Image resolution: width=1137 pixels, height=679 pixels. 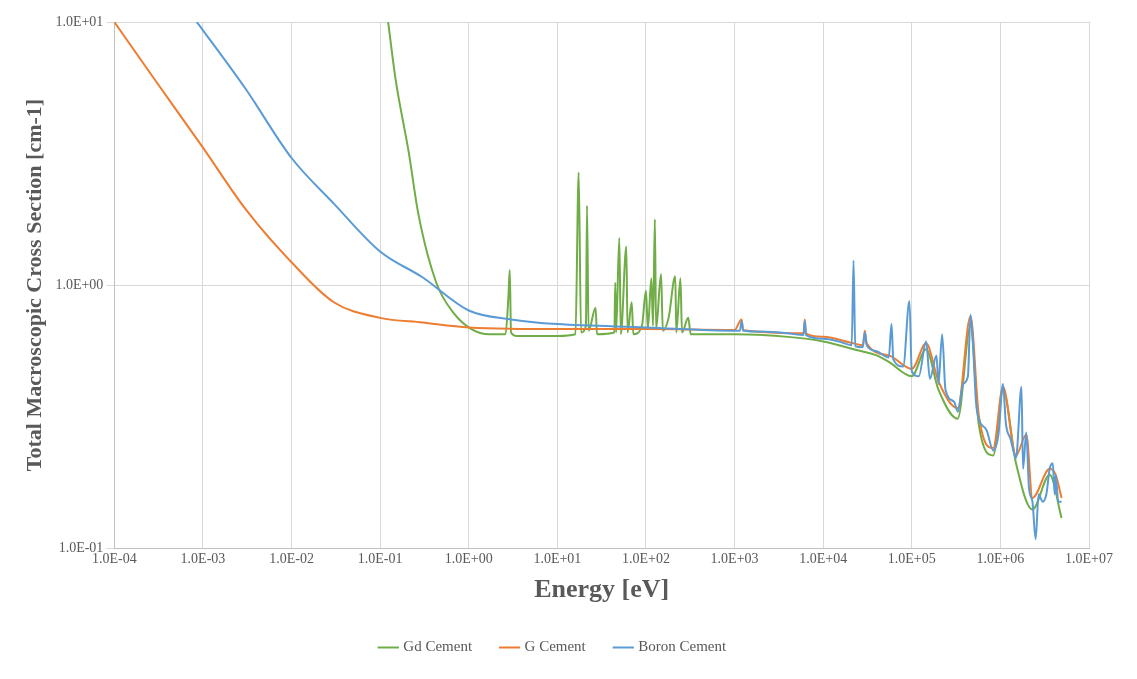 I want to click on x-axis-title: Energy [eV], so click(x=602, y=589).